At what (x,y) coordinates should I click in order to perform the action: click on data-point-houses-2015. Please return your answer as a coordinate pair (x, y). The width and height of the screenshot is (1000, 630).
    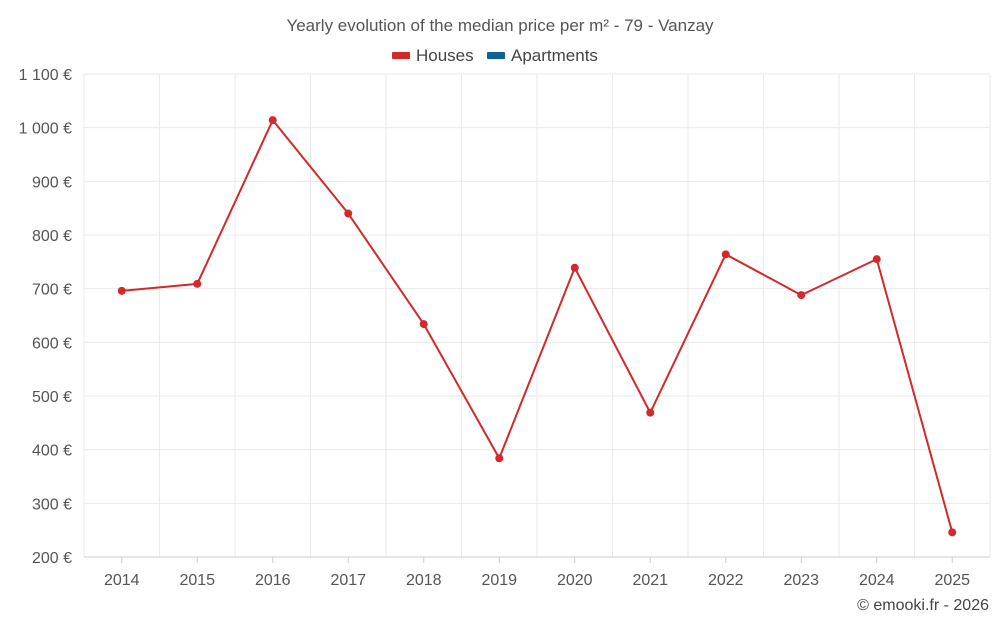
    Looking at the image, I should click on (197, 283).